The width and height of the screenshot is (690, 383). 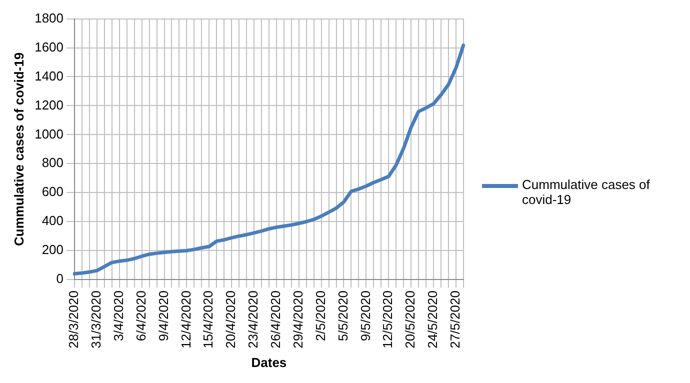 What do you see at coordinates (276, 319) in the screenshot?
I see `x-tick-label: 26/4/2020` at bounding box center [276, 319].